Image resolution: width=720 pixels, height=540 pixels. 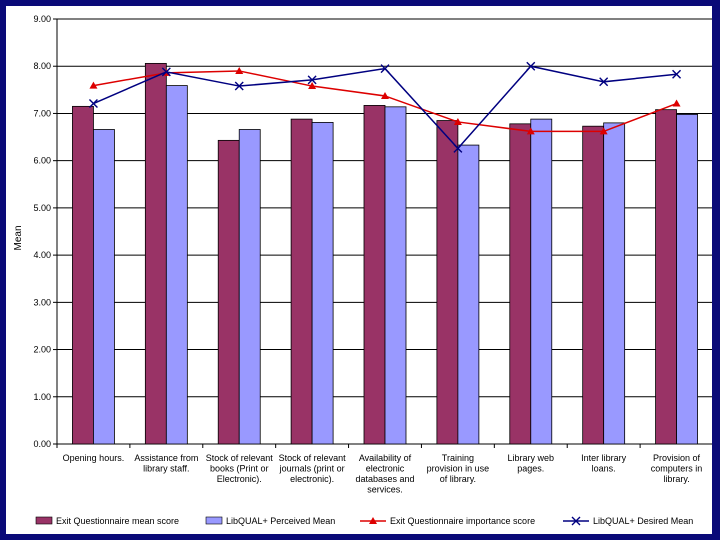 What do you see at coordinates (677, 468) in the screenshot?
I see `category-label: Provision of computers in library.` at bounding box center [677, 468].